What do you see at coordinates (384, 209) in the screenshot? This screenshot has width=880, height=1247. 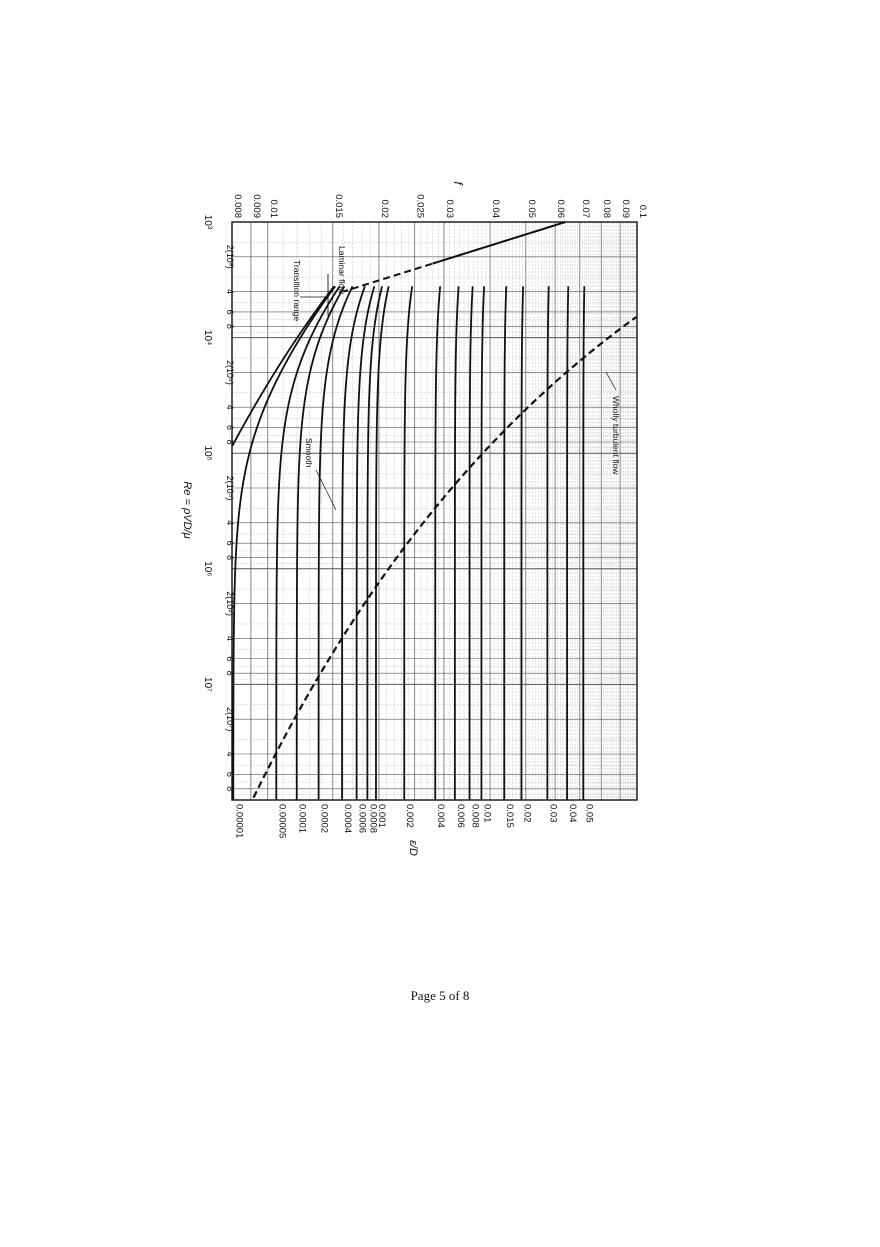 I see `f-tick-label: 0.02` at bounding box center [384, 209].